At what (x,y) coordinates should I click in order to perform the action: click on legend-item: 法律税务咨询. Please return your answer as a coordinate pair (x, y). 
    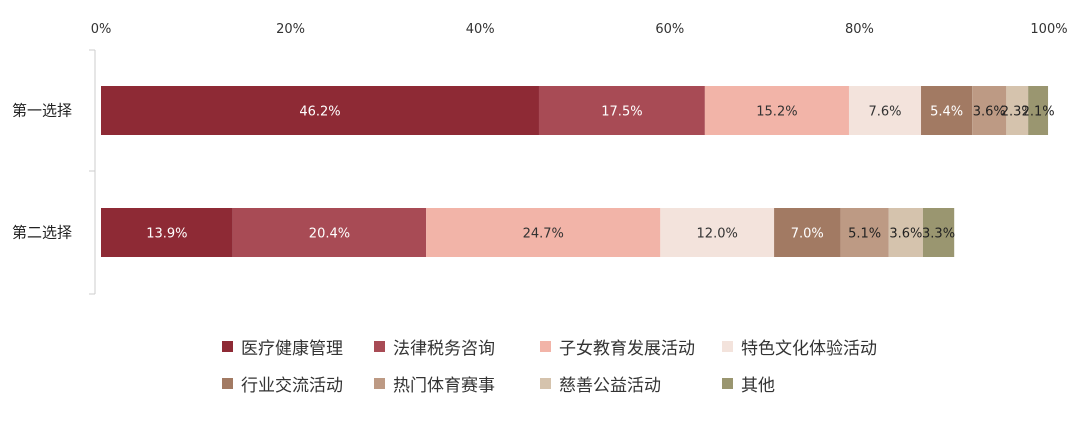
    Looking at the image, I should click on (457, 346).